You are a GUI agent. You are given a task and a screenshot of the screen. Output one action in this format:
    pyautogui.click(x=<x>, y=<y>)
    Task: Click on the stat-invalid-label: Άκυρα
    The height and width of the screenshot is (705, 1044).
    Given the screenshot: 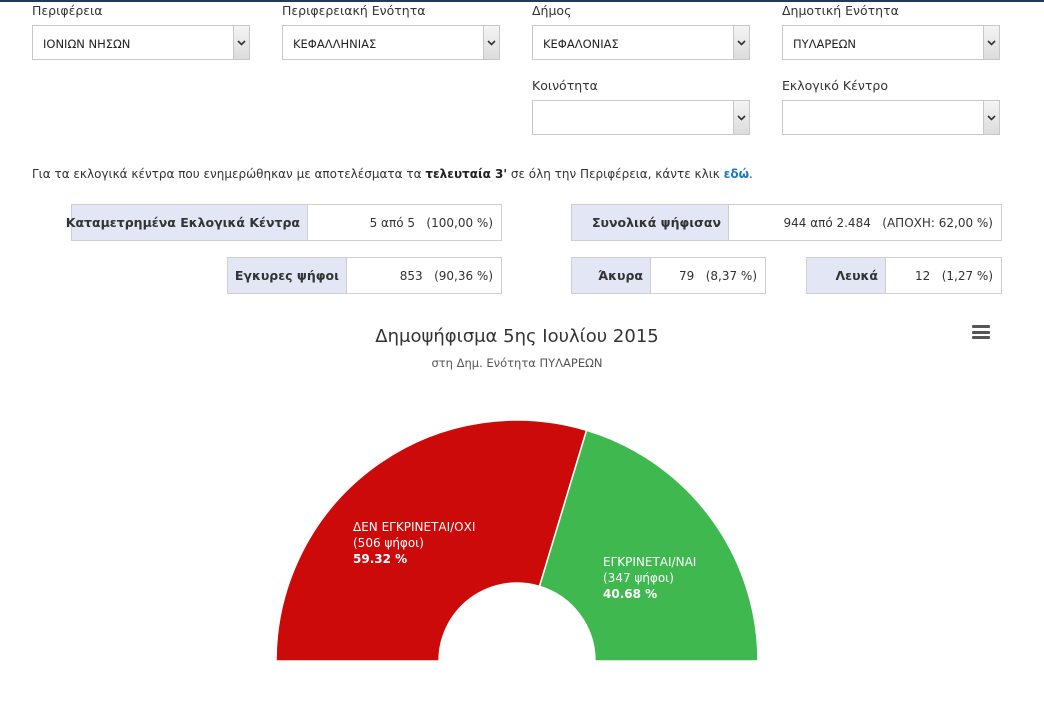 What is the action you would take?
    pyautogui.click(x=611, y=275)
    